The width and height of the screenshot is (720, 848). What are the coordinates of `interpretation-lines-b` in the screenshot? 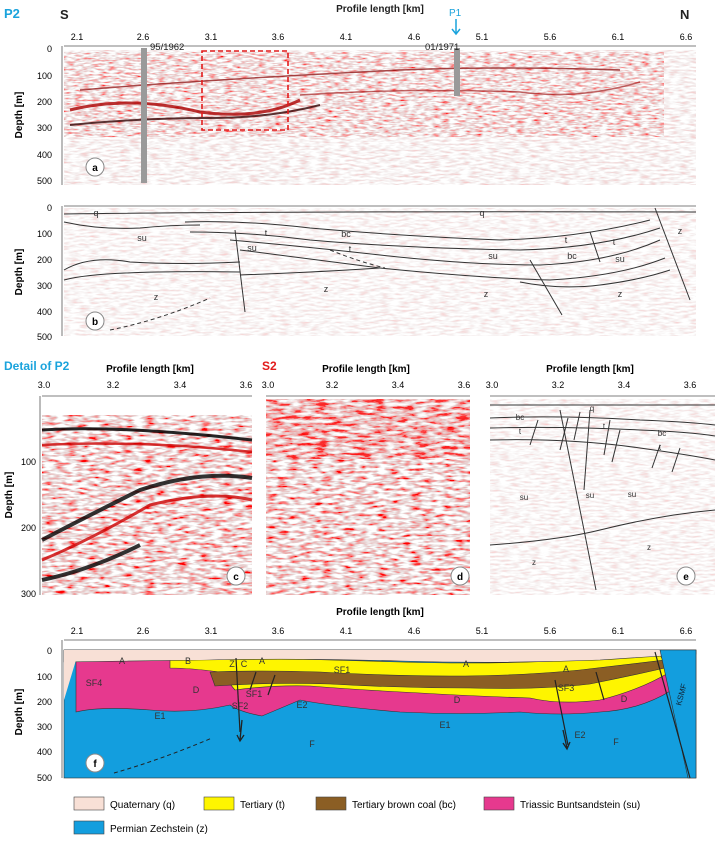 It's located at (380, 269).